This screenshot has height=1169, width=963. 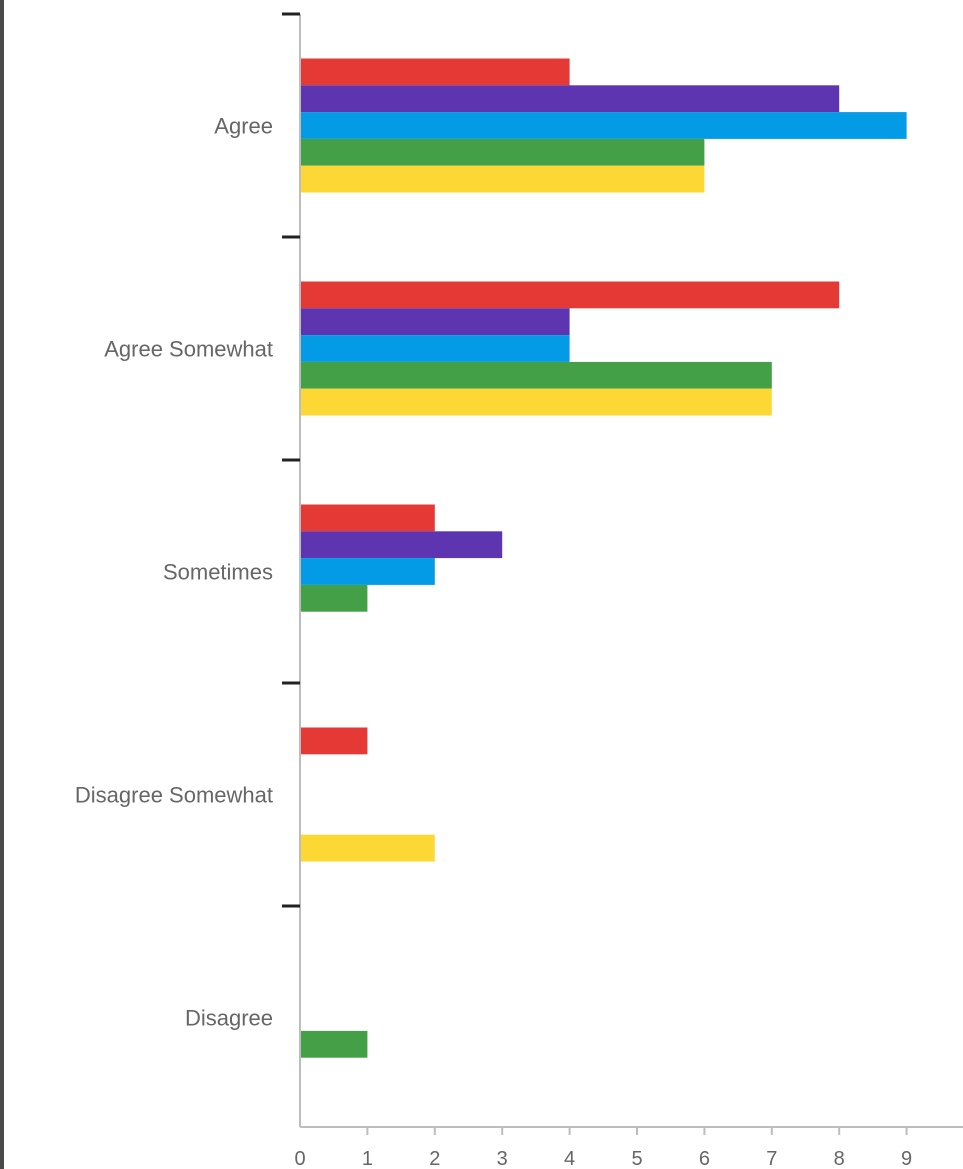 What do you see at coordinates (367, 1158) in the screenshot?
I see `x-tick-label-1: 1` at bounding box center [367, 1158].